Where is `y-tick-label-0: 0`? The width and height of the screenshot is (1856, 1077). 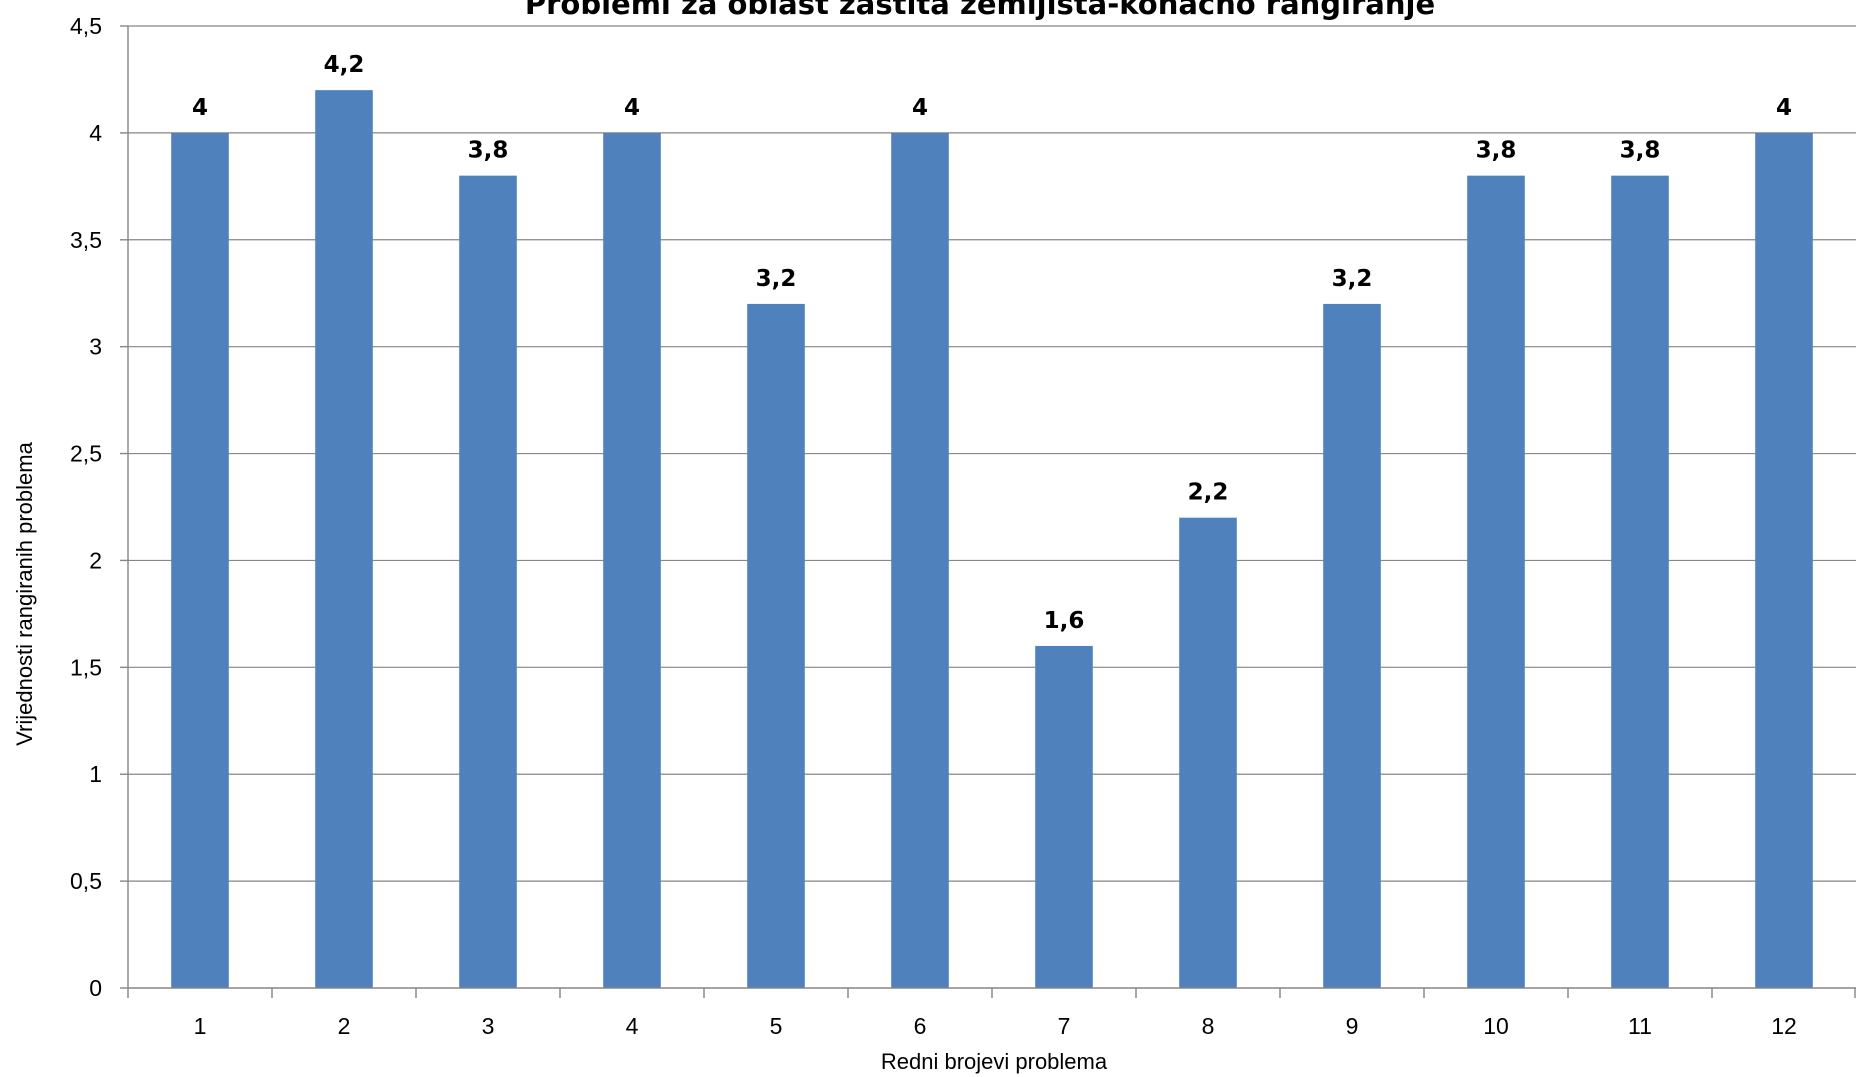 y-tick-label-0: 0 is located at coordinates (95, 988).